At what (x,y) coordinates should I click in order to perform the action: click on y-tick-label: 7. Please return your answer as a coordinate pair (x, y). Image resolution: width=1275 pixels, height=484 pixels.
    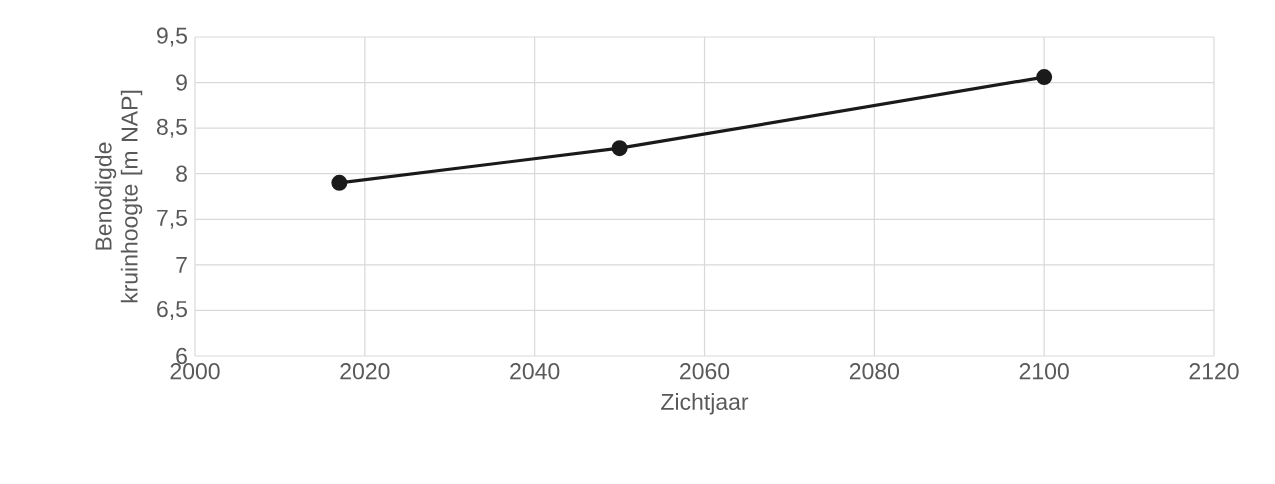
    Looking at the image, I should click on (181, 264).